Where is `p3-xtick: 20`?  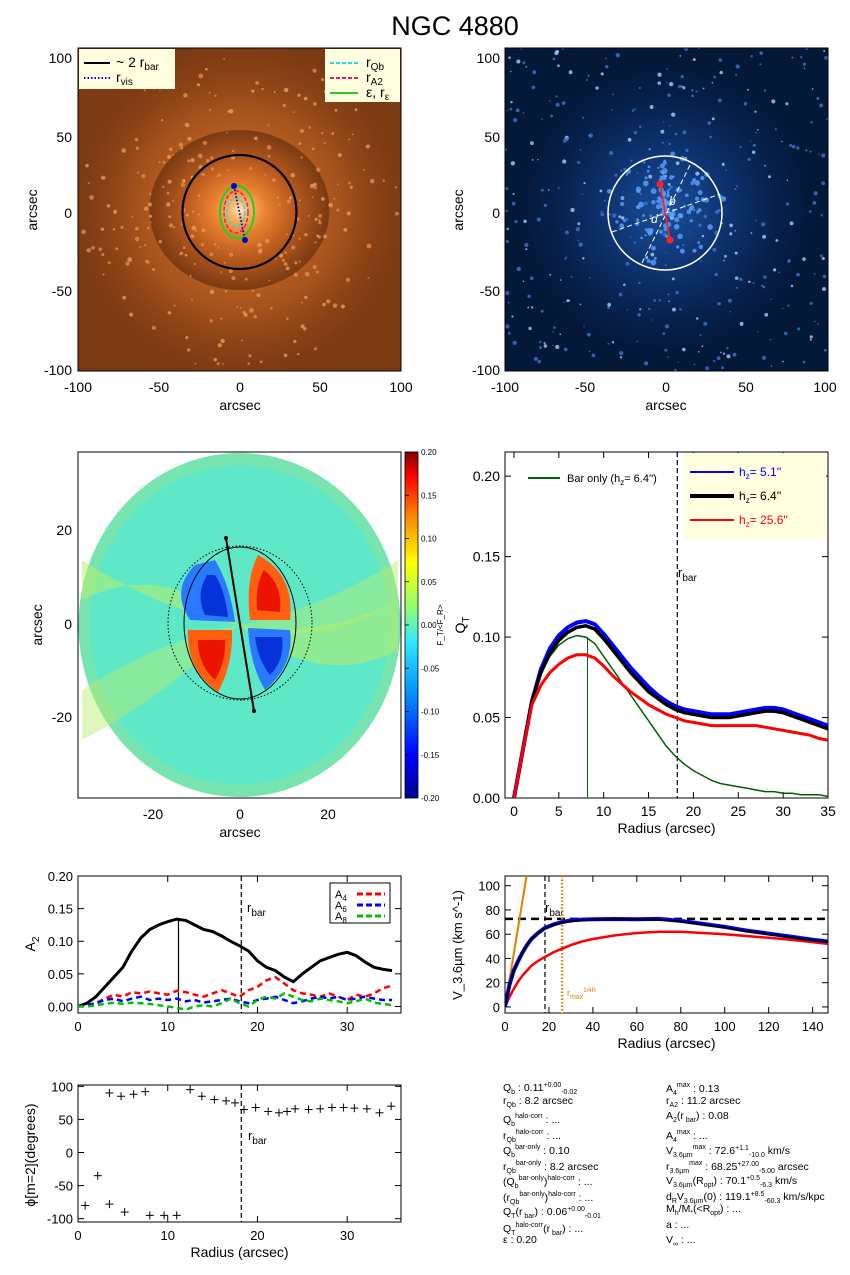
p3-xtick: 20 is located at coordinates (328, 814).